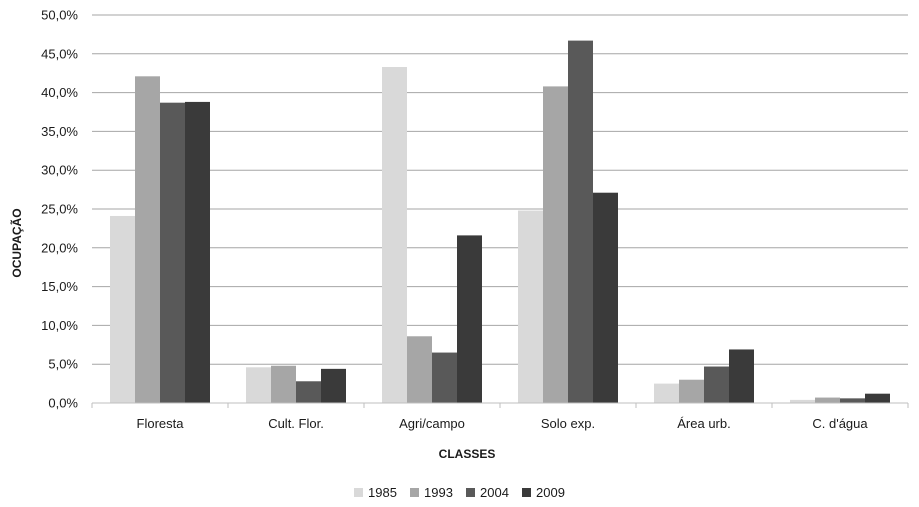  Describe the element at coordinates (59, 92) in the screenshot. I see `y-tick-label: 40,0%` at that location.